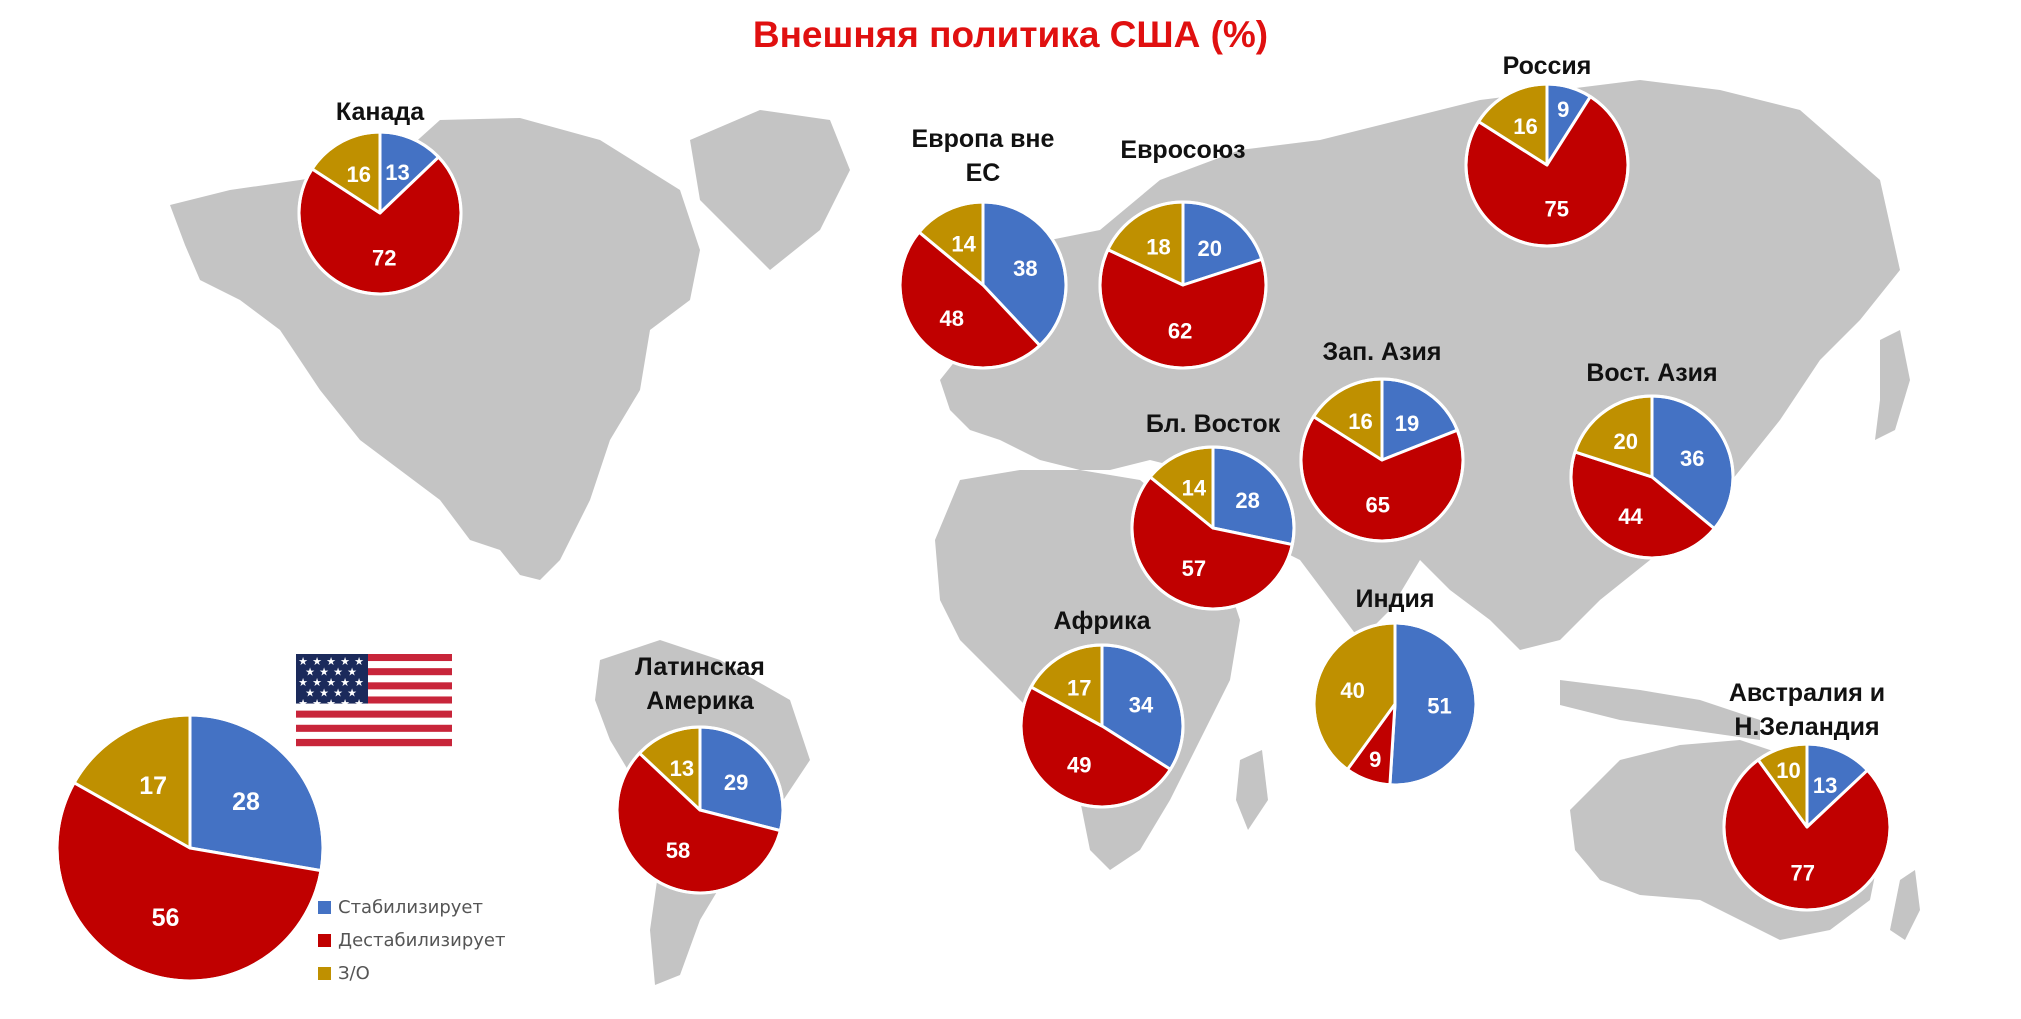 The height and width of the screenshot is (1019, 2021). What do you see at coordinates (421, 940) in the screenshot?
I see `legend-label-destabilizes: Дестабилизирует` at bounding box center [421, 940].